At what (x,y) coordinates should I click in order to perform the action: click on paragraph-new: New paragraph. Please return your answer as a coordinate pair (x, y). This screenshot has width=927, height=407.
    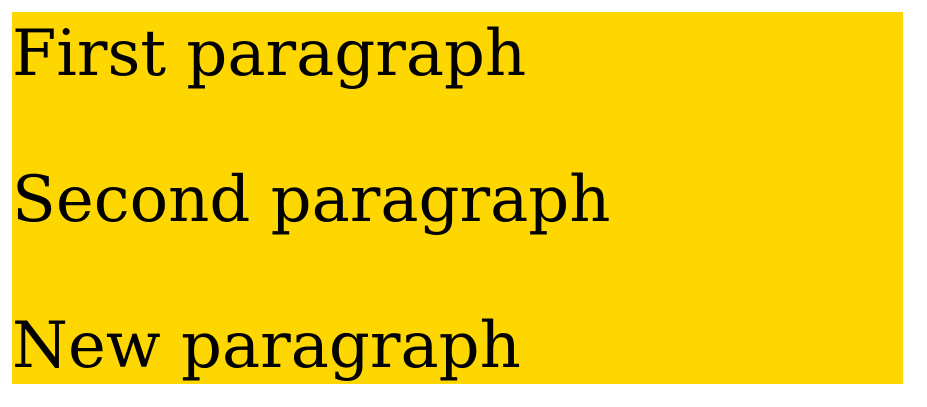
    Looking at the image, I should click on (266, 346).